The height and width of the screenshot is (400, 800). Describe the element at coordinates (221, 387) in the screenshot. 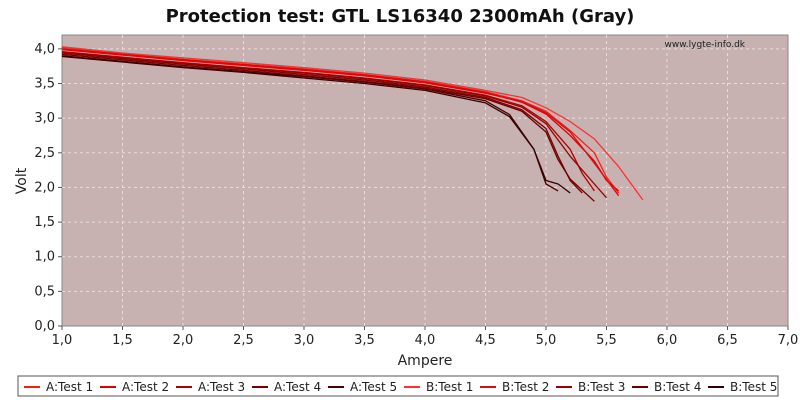

I see `legend-label: A:Test 3` at that location.